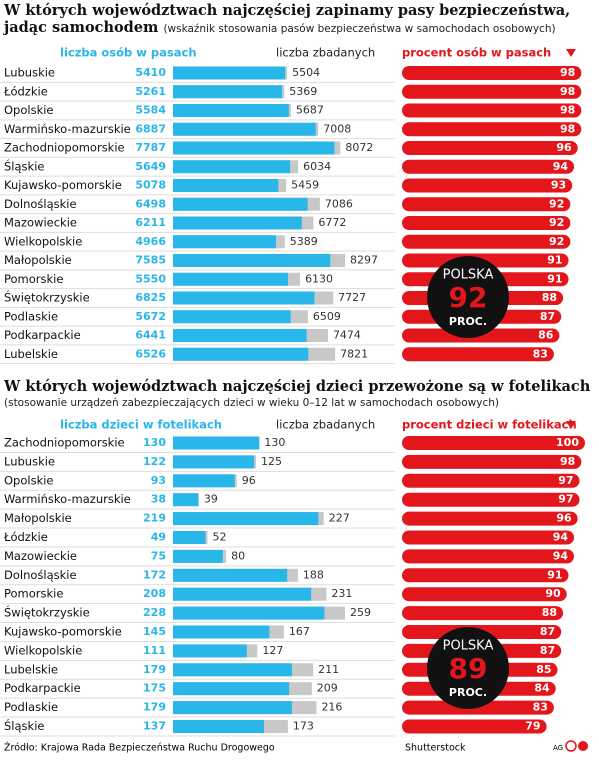 This screenshot has width=599, height=760. Describe the element at coordinates (549, 297) in the screenshot. I see `value-label: 88` at that location.